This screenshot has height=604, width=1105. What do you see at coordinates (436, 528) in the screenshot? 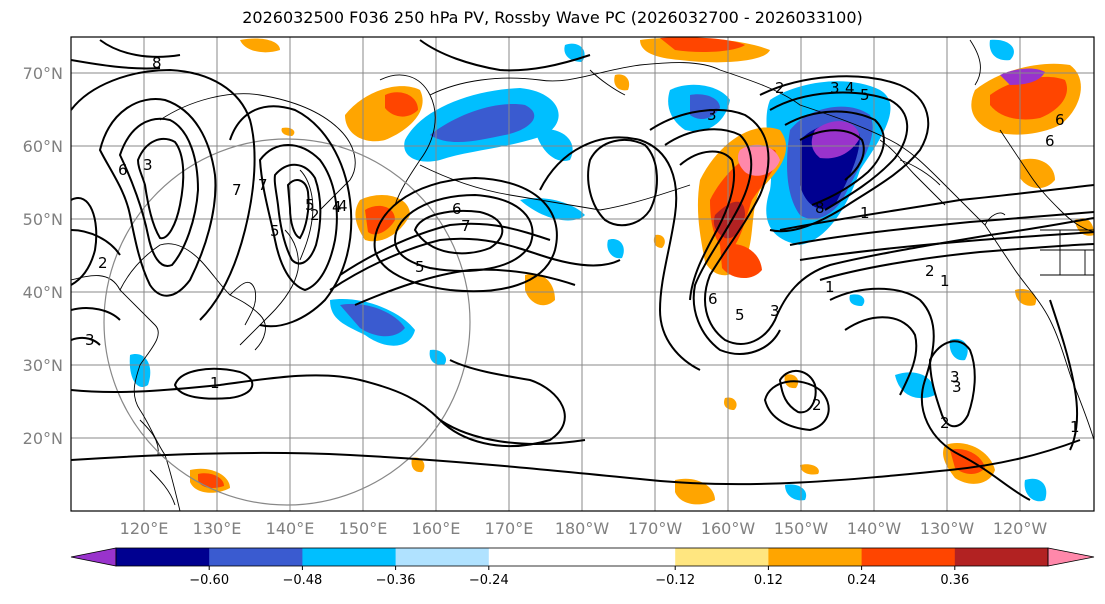
I see `lon-label: 160°E` at bounding box center [436, 528].